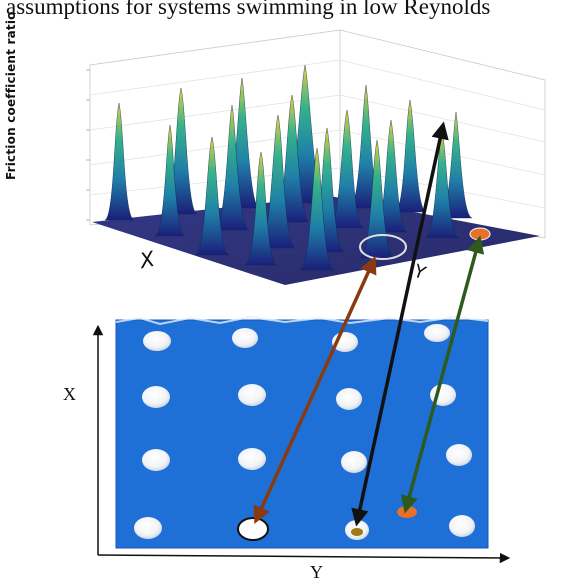 The image size is (576, 586). I want to click on z-axis-label: Friction coefficient ratio, so click(11, 95).